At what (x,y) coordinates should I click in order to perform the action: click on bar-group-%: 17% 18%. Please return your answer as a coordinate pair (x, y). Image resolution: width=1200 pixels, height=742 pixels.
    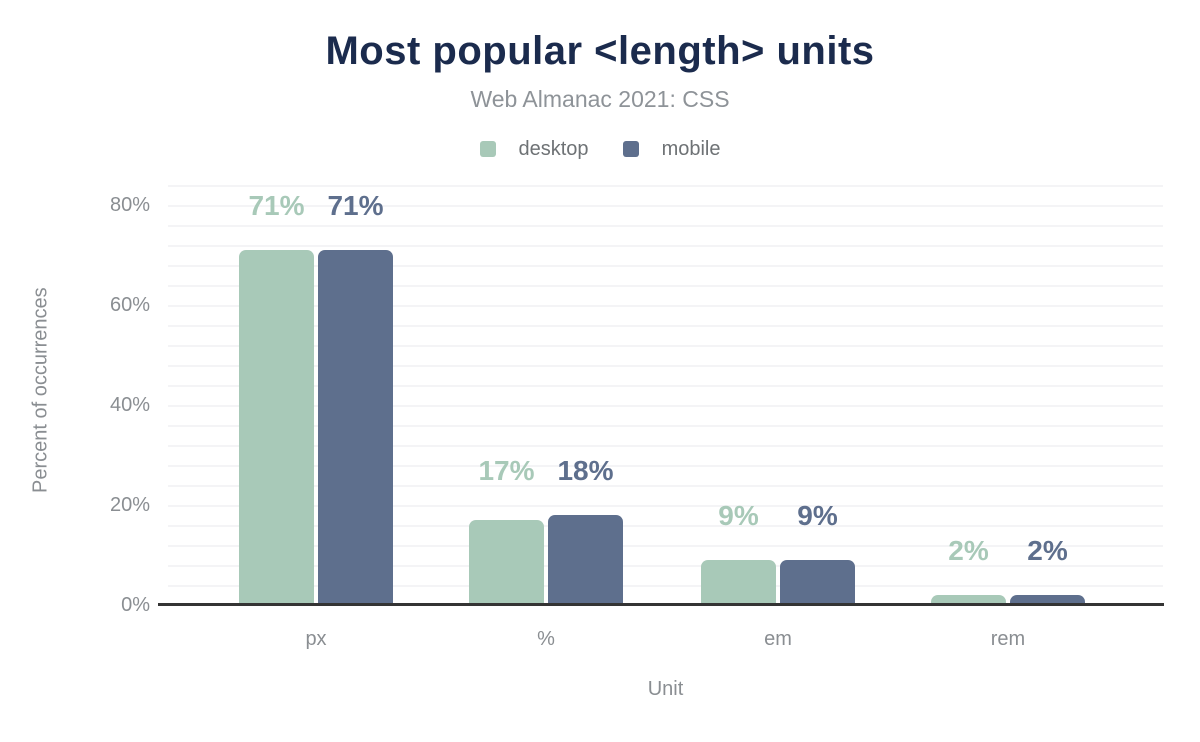
    Looking at the image, I should click on (546, 390).